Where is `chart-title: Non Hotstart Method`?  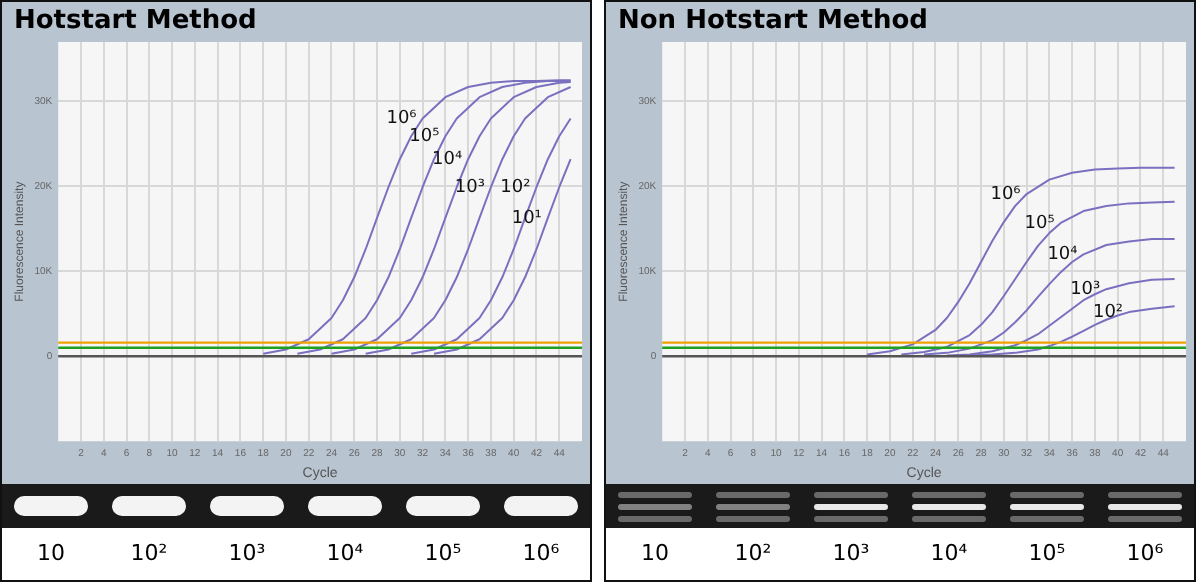
chart-title: Non Hotstart Method is located at coordinates (773, 21).